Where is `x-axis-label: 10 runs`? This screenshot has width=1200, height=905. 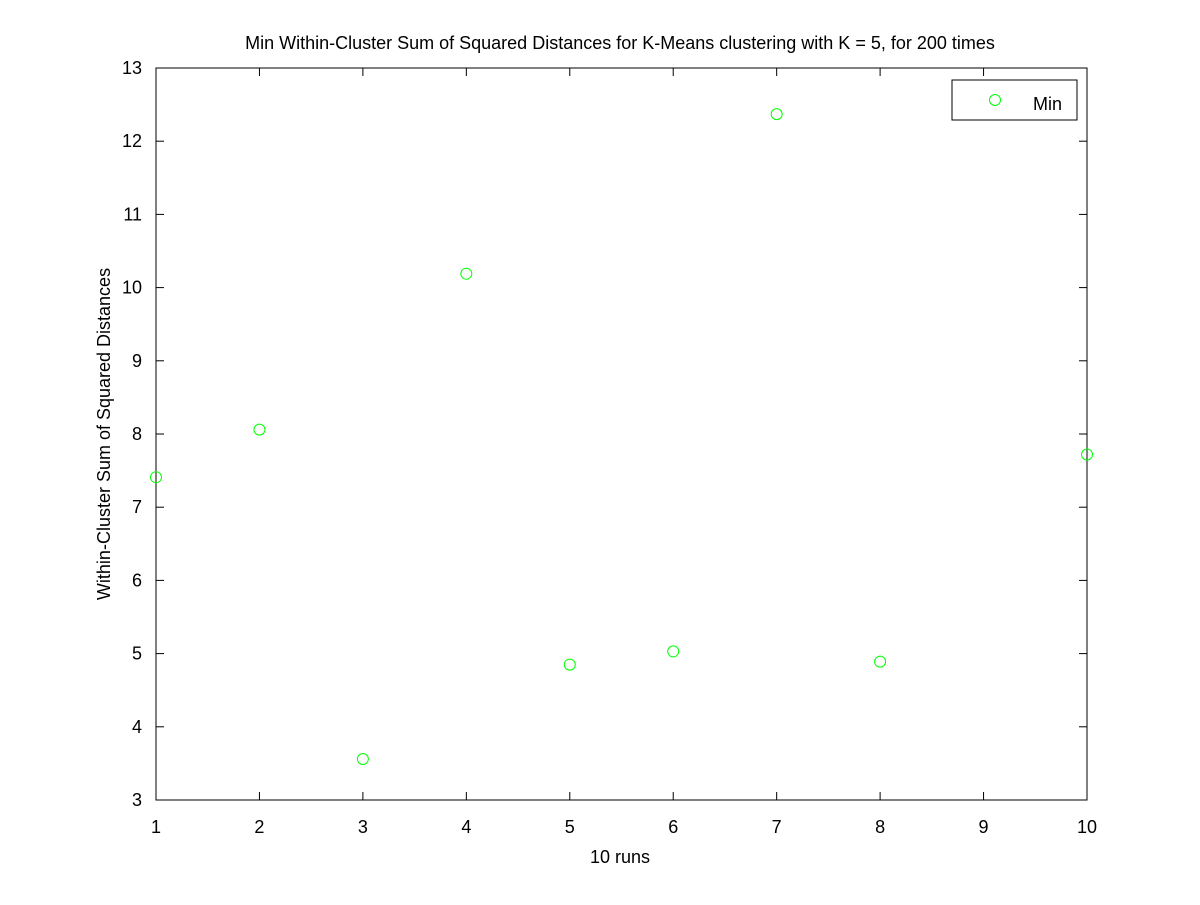
x-axis-label: 10 runs is located at coordinates (620, 857).